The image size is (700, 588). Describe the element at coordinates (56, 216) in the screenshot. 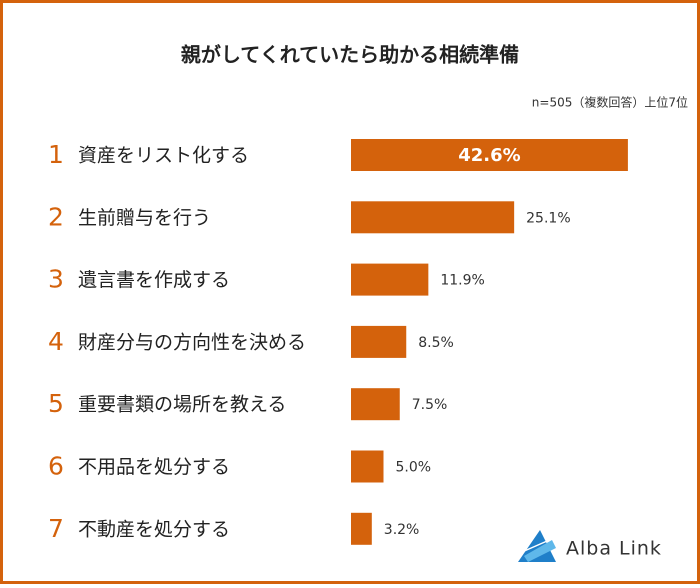

I see `rank-label: 2` at that location.